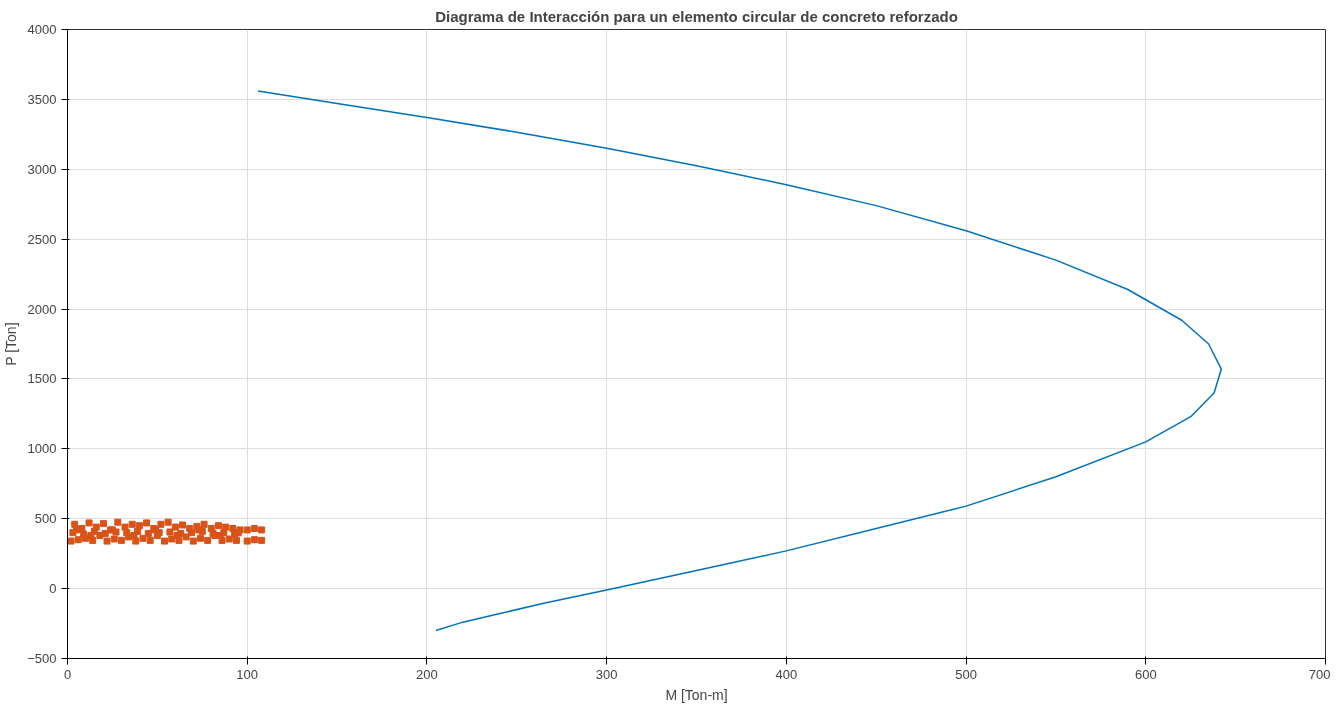  What do you see at coordinates (67, 674) in the screenshot?
I see `x-tick-label: 0` at bounding box center [67, 674].